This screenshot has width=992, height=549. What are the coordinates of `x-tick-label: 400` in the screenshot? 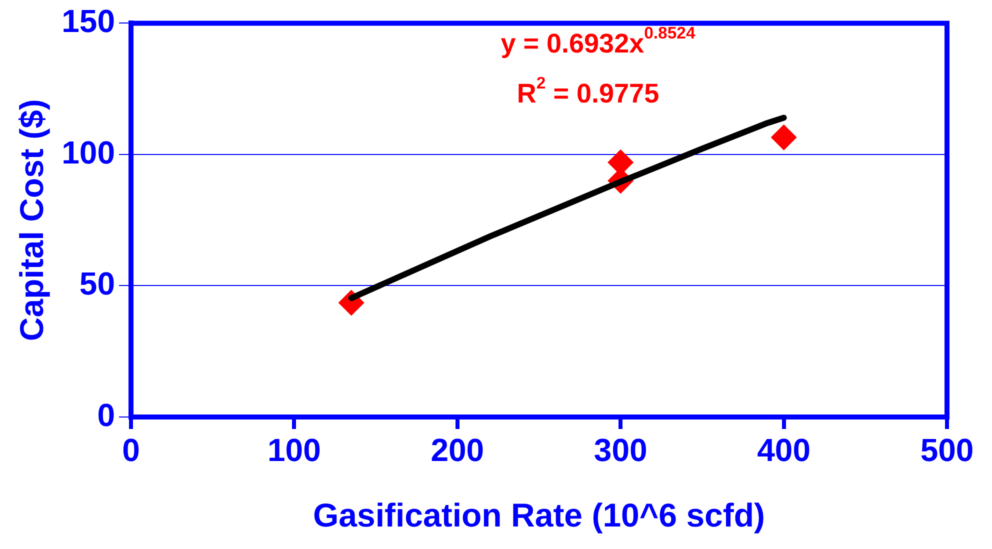 It's located at (783, 450).